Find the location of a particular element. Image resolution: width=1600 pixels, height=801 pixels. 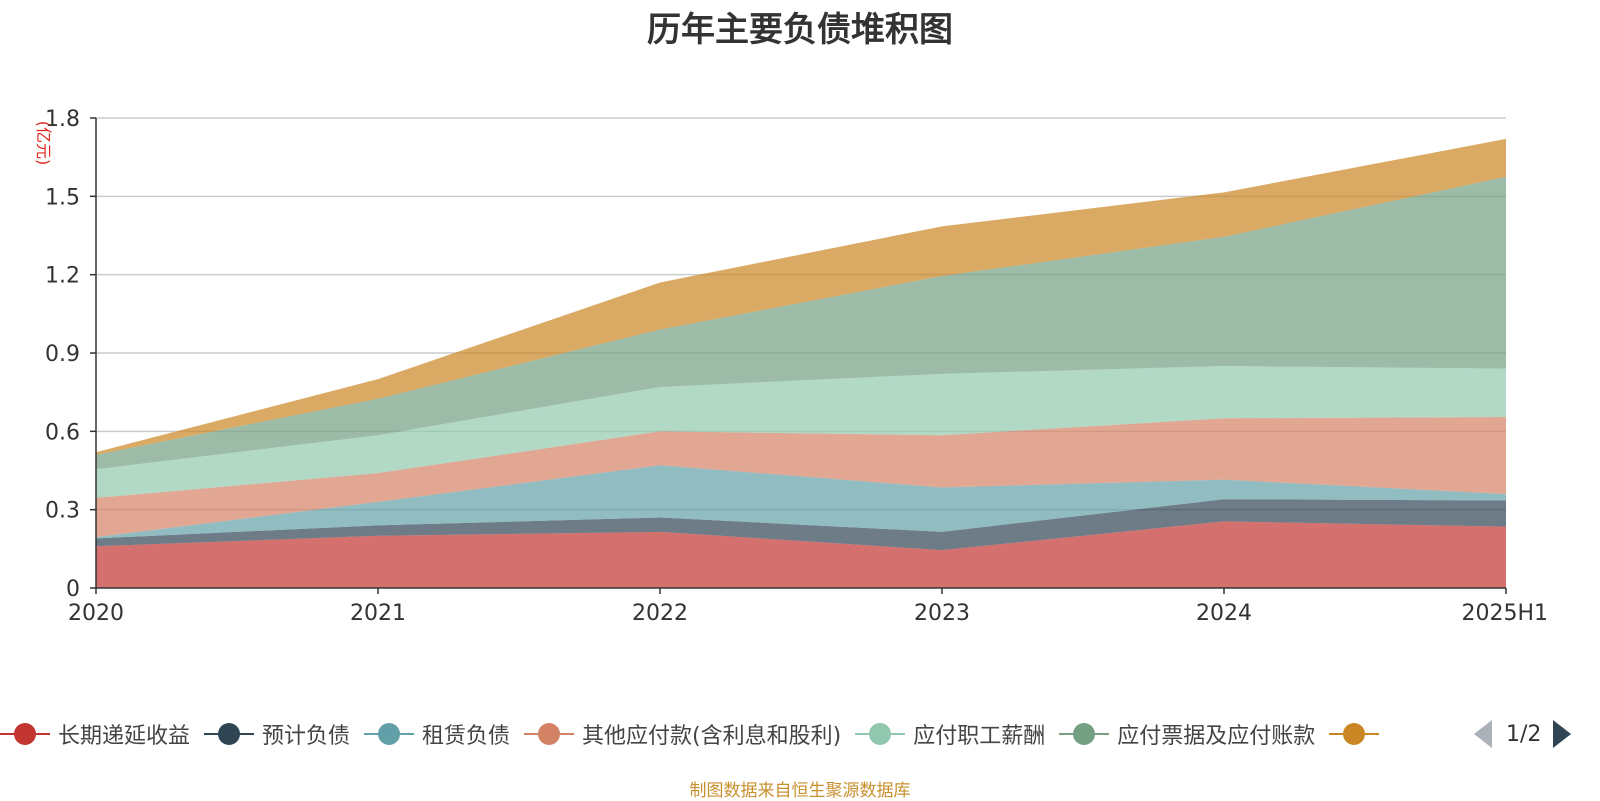

x-tick-label: 2020 is located at coordinates (96, 613).